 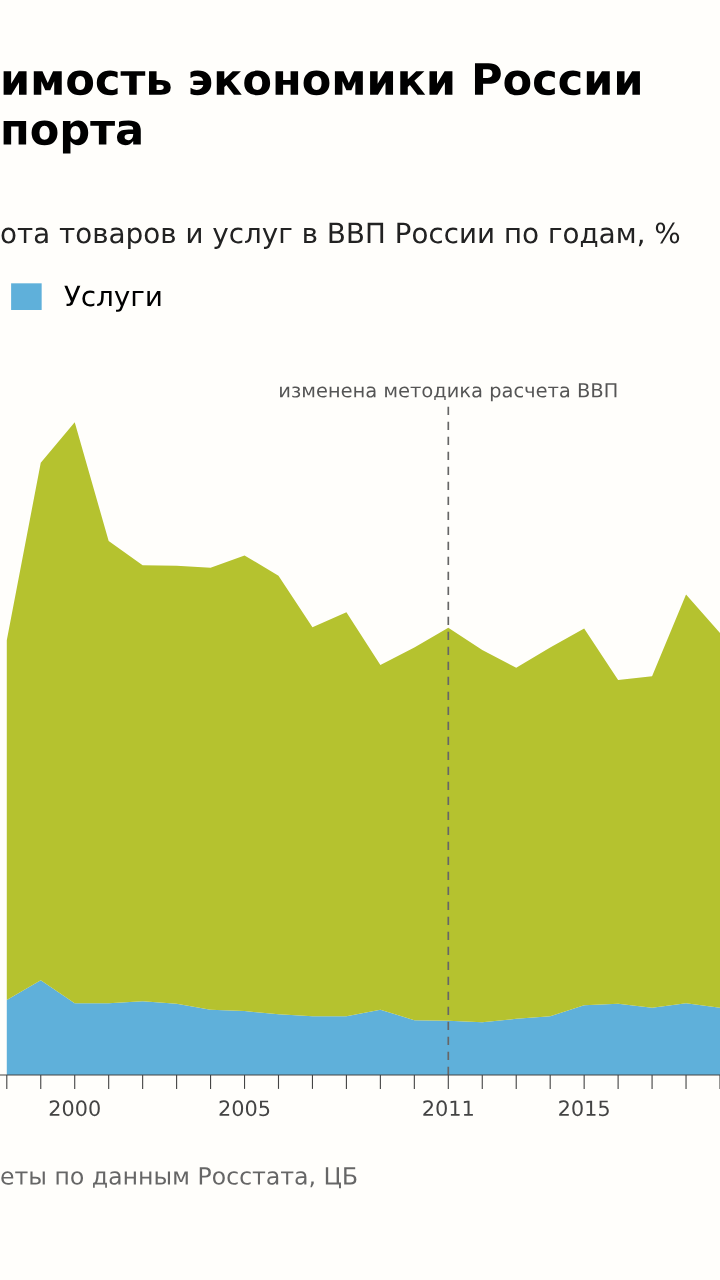 What do you see at coordinates (321, 108) in the screenshot?
I see `chart-title: имость экономики России порта` at bounding box center [321, 108].